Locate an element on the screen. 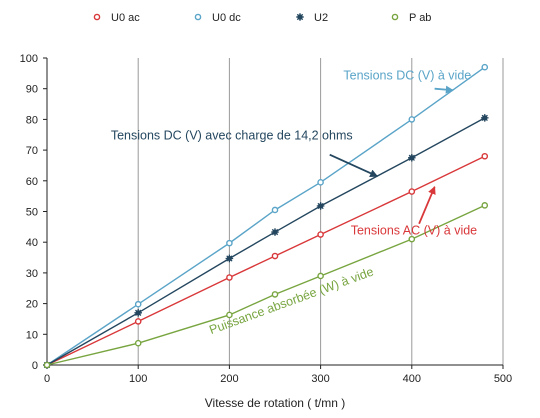 The height and width of the screenshot is (418, 540). y-tick-label: 50 is located at coordinates (32, 213).